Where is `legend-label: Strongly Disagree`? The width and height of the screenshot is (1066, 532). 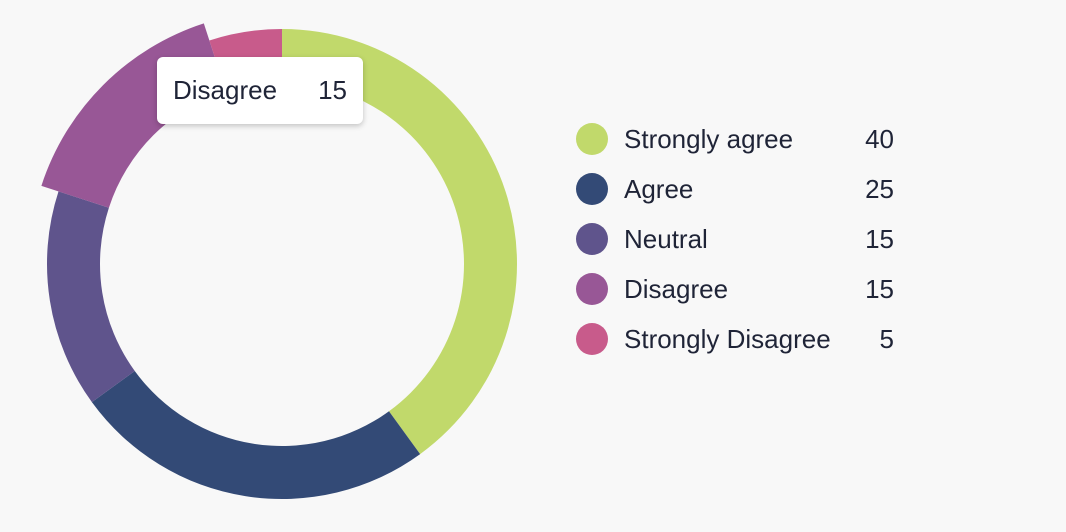
legend-label: Strongly Disagree is located at coordinates (727, 338).